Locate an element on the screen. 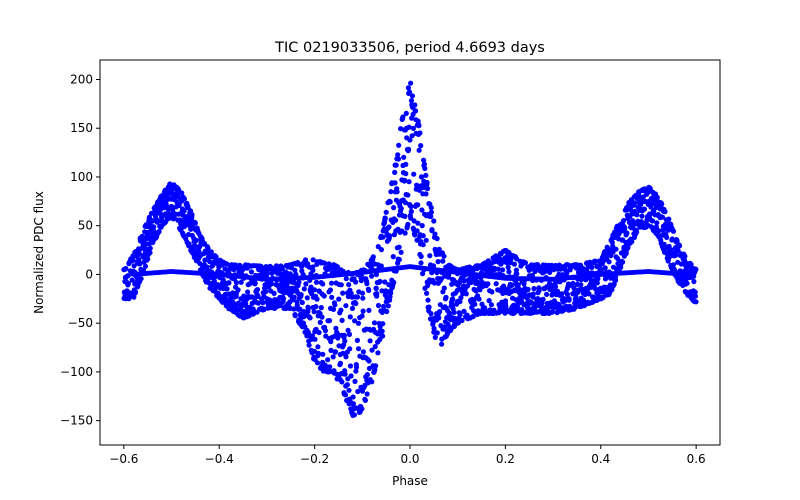  x-tick-label: −0.4 is located at coordinates (219, 459).